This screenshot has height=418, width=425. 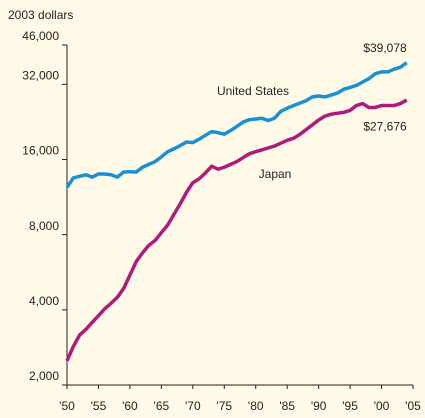 I want to click on x-tick-label: '65, so click(x=162, y=406).